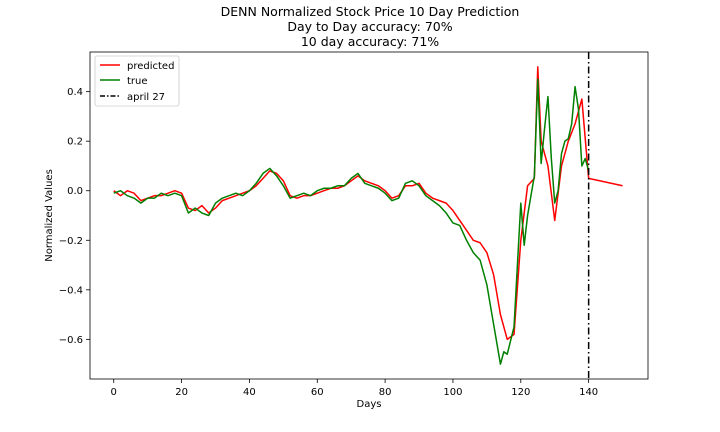 The height and width of the screenshot is (432, 720). I want to click on x-tick-label-80: 80, so click(385, 392).